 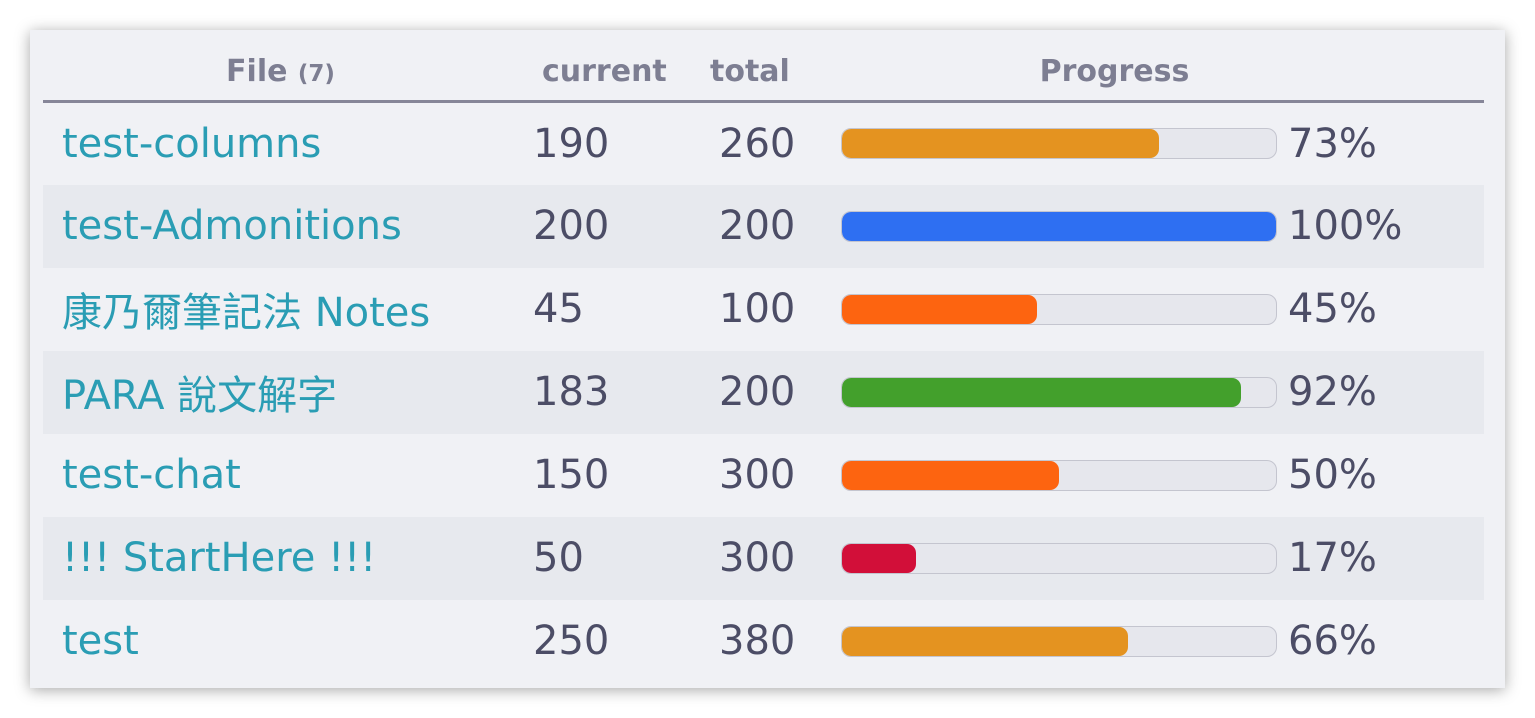 What do you see at coordinates (757, 143) in the screenshot?
I see `total-value: 260` at bounding box center [757, 143].